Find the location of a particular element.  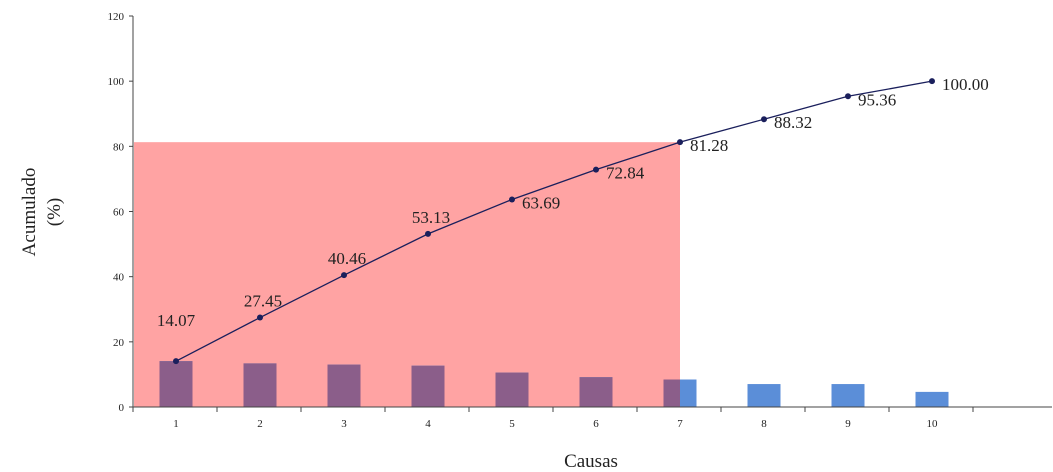

y-tick-label: 60 is located at coordinates (119, 213).